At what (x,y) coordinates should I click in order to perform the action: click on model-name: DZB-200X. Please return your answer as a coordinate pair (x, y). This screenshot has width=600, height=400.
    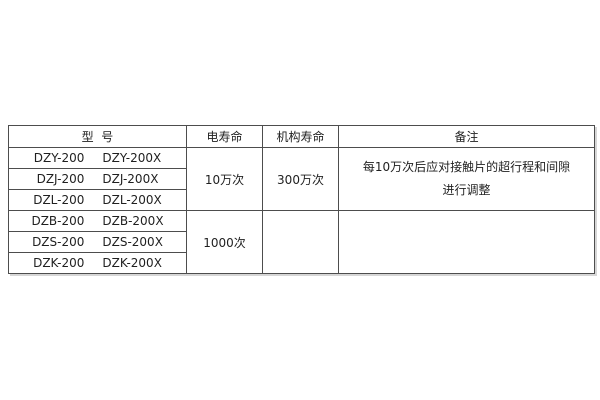
    Looking at the image, I should click on (133, 221).